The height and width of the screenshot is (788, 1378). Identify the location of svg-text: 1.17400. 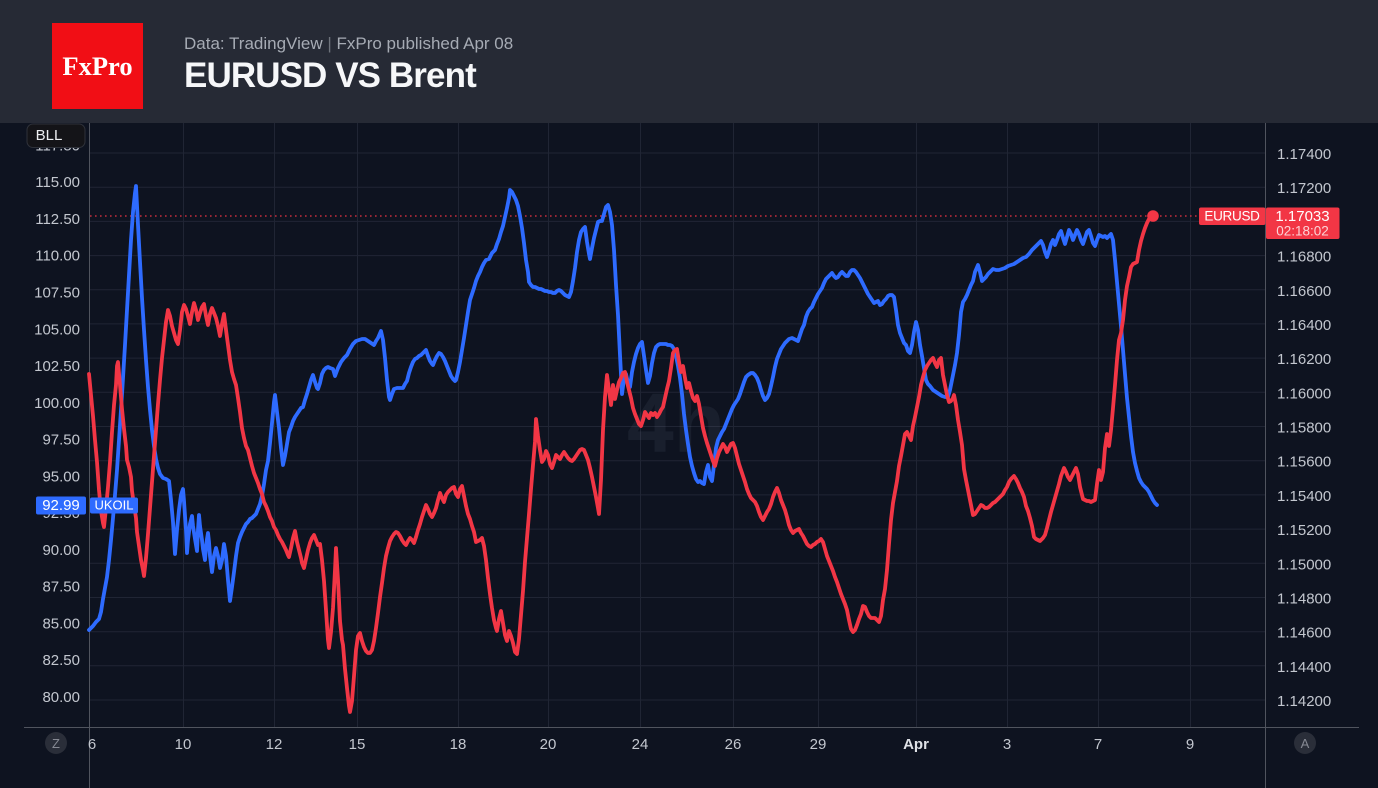
(1304, 154).